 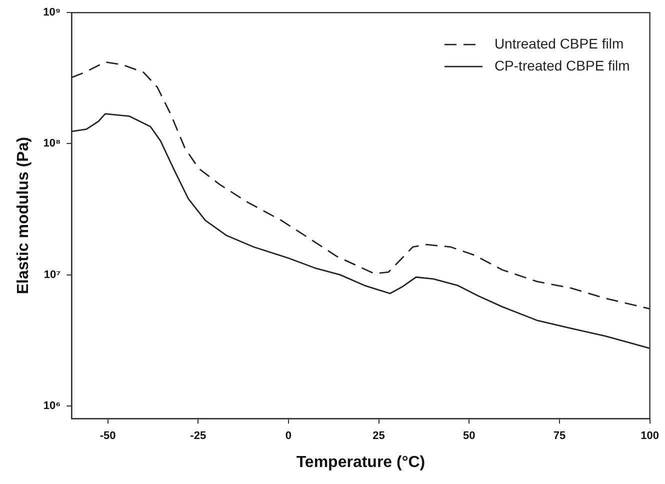 What do you see at coordinates (52, 144) in the screenshot?
I see `y-tick-label: 10⁸` at bounding box center [52, 144].